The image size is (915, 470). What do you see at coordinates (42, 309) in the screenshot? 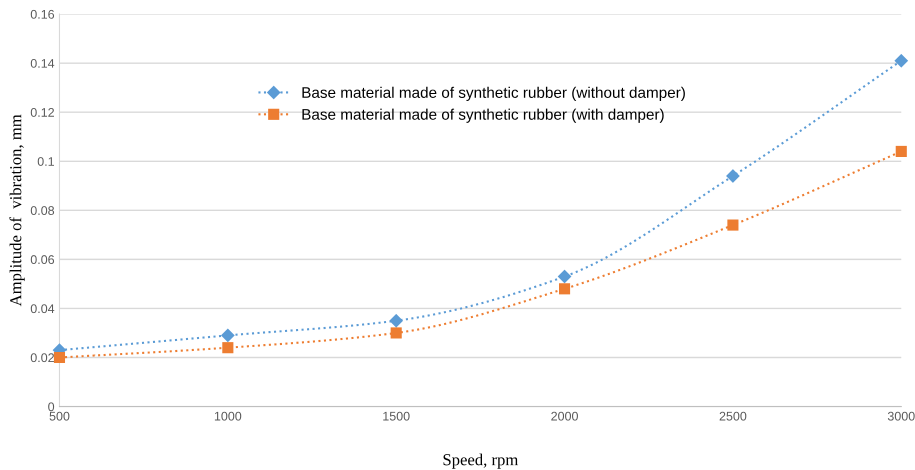
I see `y-tick-label: 0.04` at bounding box center [42, 309].